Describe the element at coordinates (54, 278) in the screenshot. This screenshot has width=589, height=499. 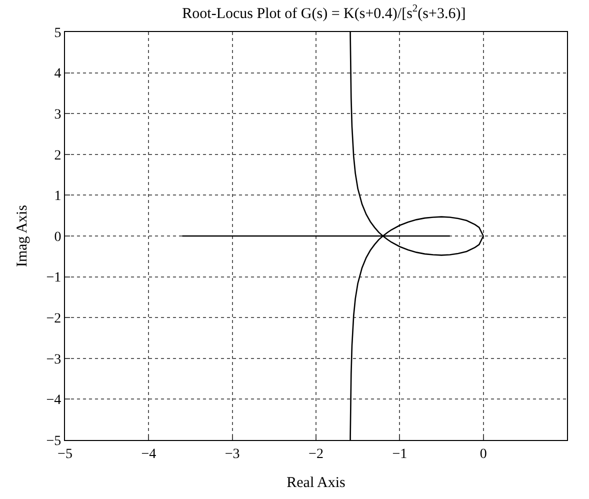
I see `y-tick-label: −1` at that location.